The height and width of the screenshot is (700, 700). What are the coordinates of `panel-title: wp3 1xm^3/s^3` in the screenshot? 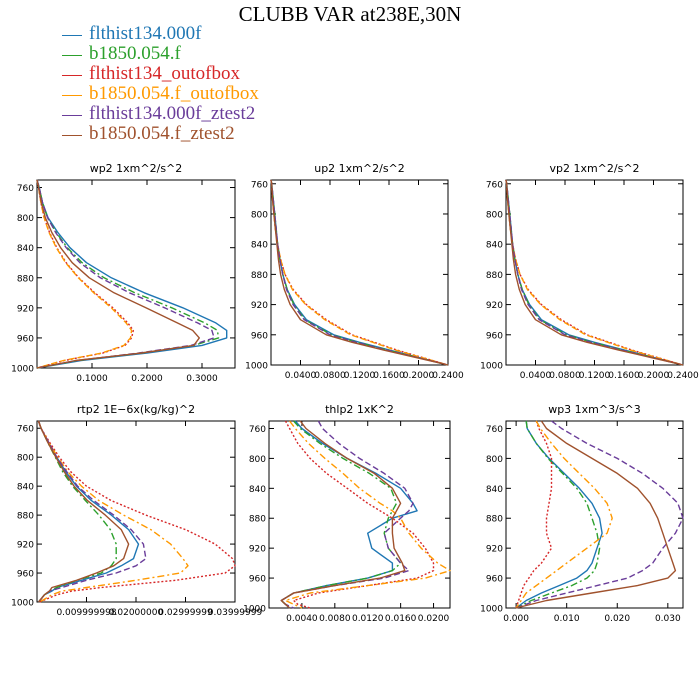 It's located at (594, 409).